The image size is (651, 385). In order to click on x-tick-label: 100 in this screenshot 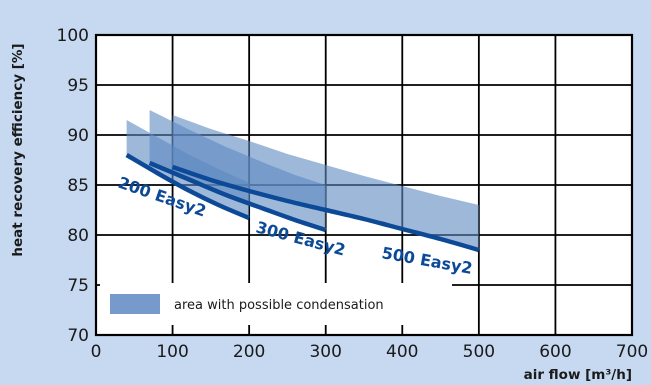, I will do `click(172, 352)`.